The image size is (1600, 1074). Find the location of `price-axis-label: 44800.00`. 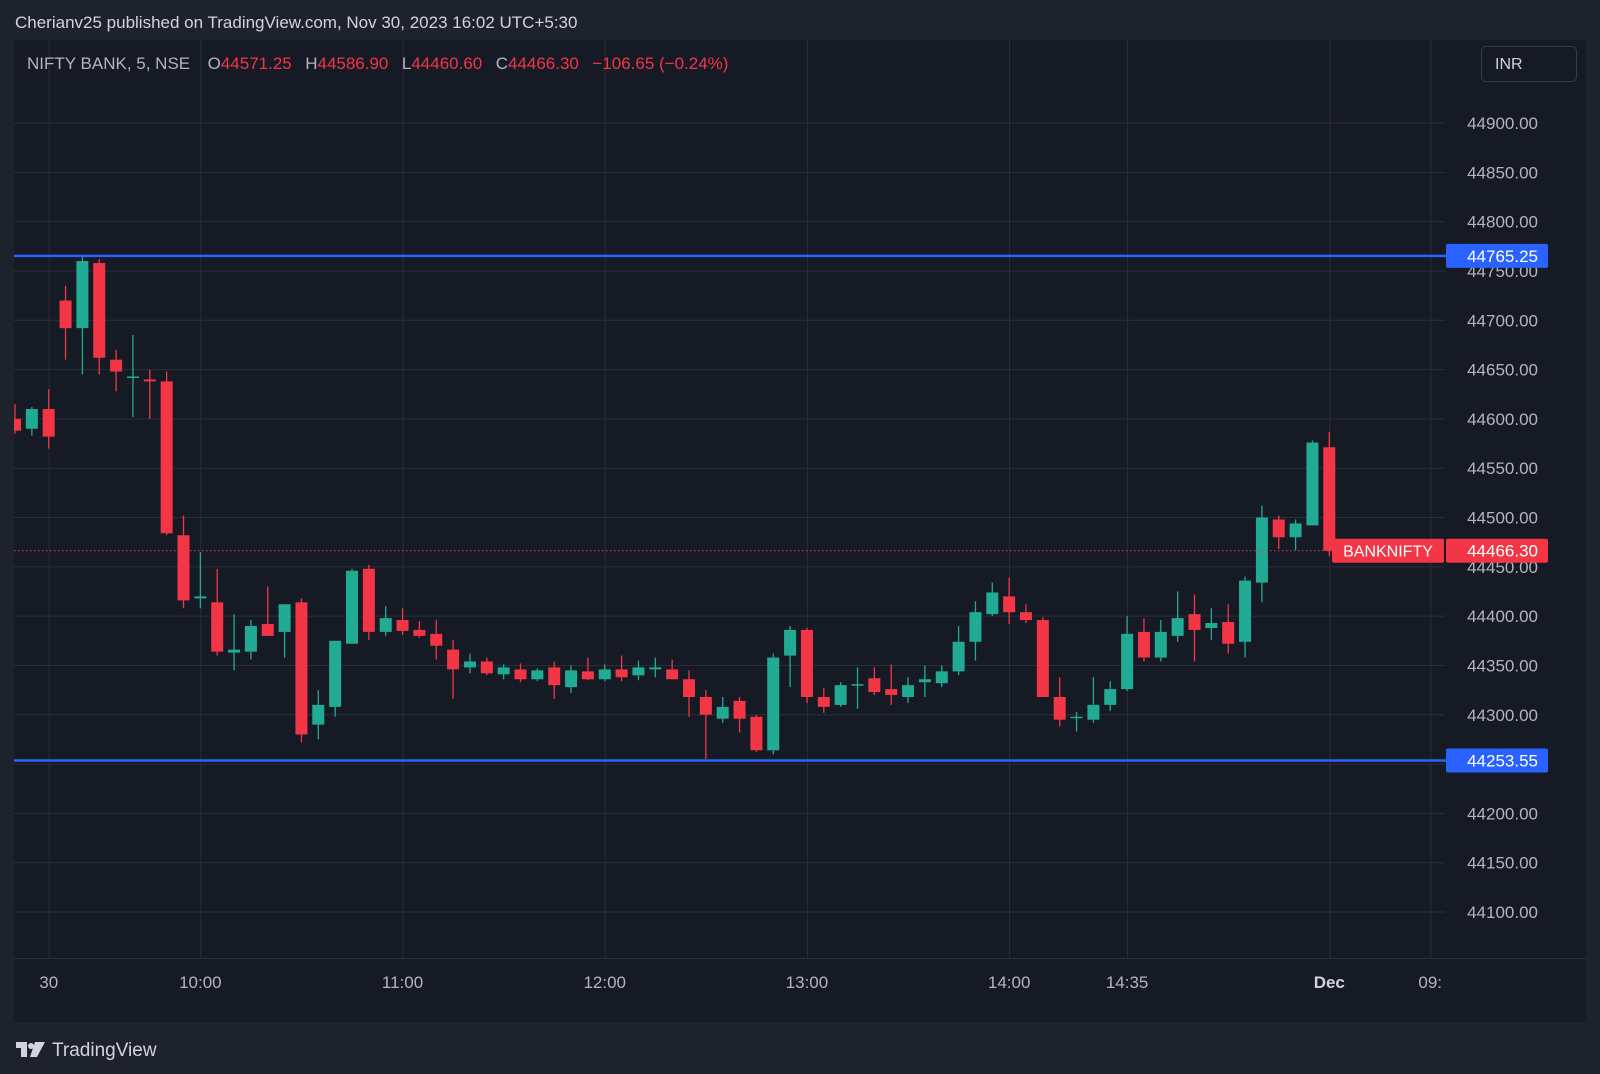

price-axis-label: 44800.00 is located at coordinates (1502, 222).